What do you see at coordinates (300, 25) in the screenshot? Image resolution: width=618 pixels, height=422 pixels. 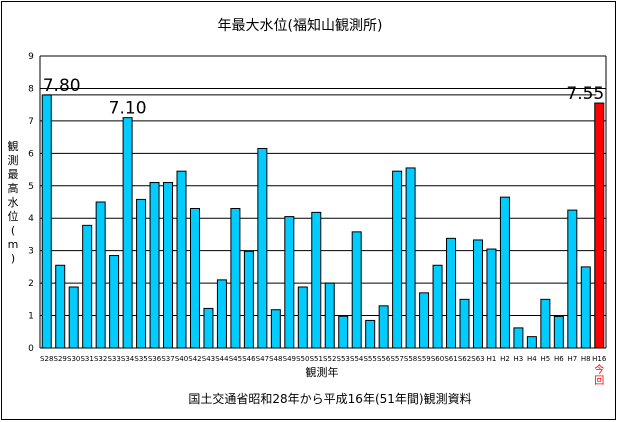 I see `chart-title: 年最大水位(福知山観測所)` at bounding box center [300, 25].